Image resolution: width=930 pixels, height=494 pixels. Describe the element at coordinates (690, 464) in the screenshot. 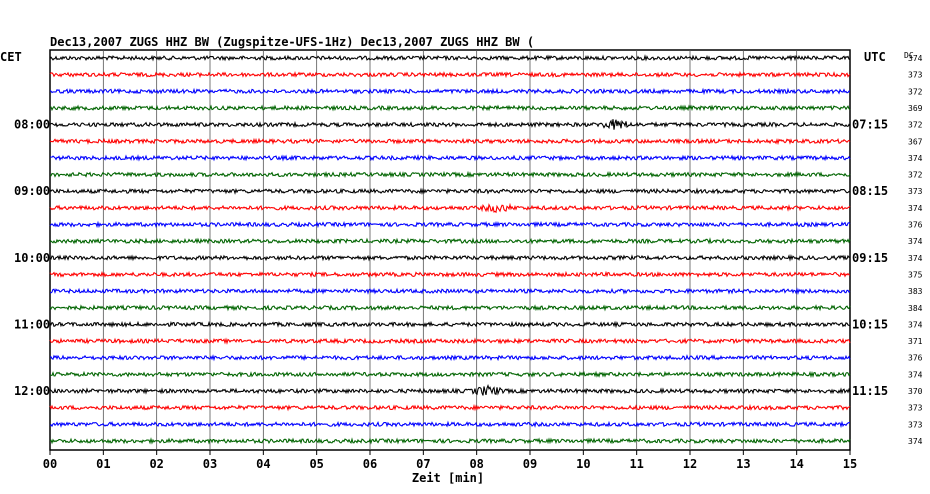

I see `x-tick-label: 12` at that location.